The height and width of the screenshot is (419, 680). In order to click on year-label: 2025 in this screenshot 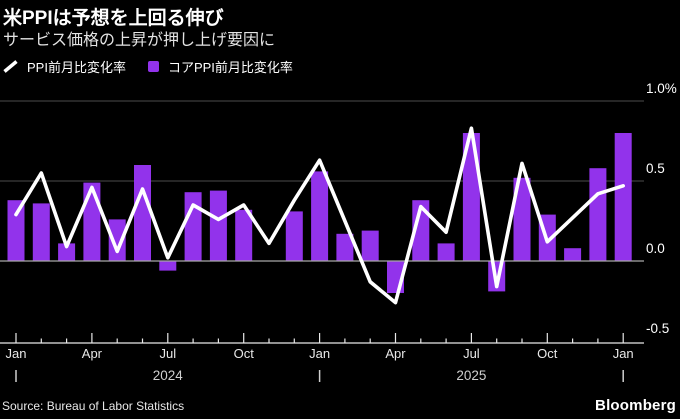, I will do `click(471, 375)`.